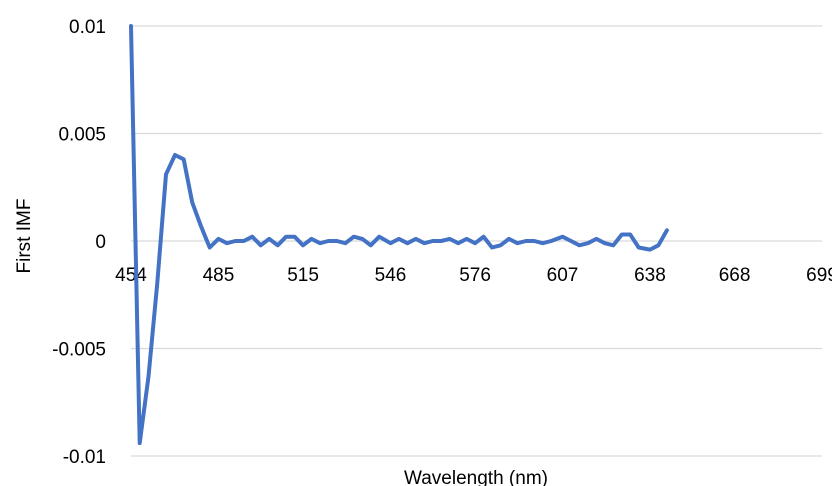  I want to click on x-axis-title: Wavelength (nm), so click(476, 477).